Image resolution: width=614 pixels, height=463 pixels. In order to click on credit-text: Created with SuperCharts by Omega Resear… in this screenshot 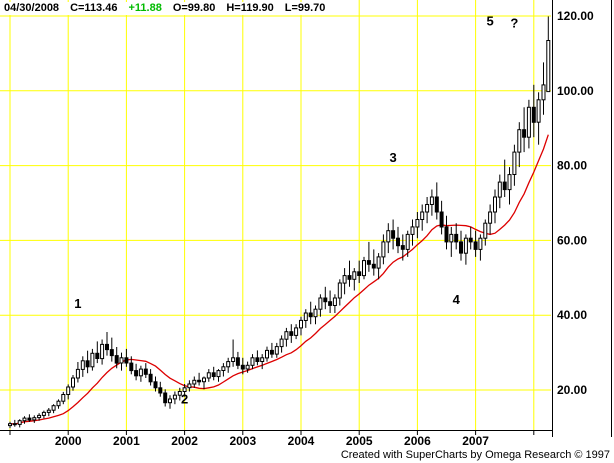, I will do `click(475, 455)`.